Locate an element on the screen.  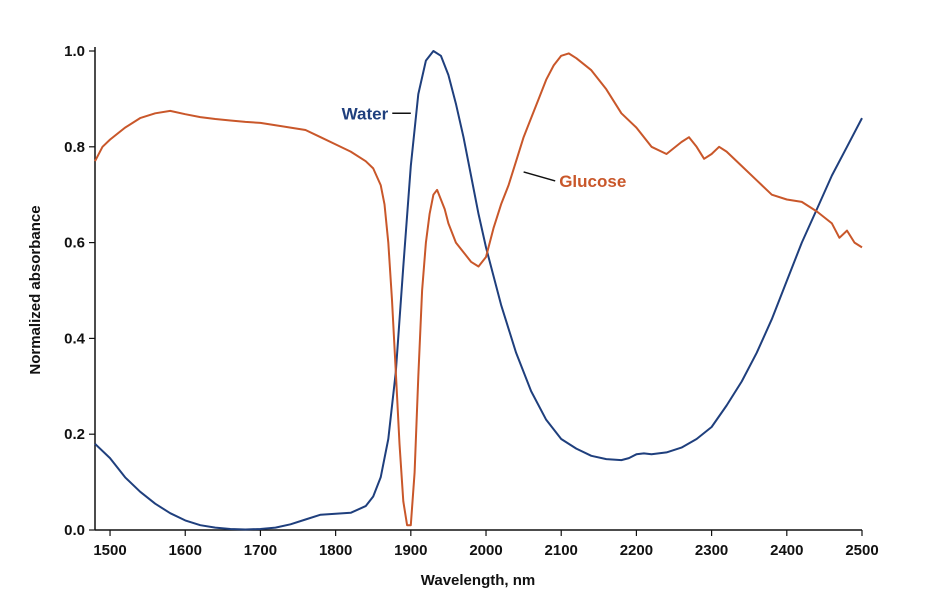
x-tick-label: 2200 is located at coordinates (636, 550).